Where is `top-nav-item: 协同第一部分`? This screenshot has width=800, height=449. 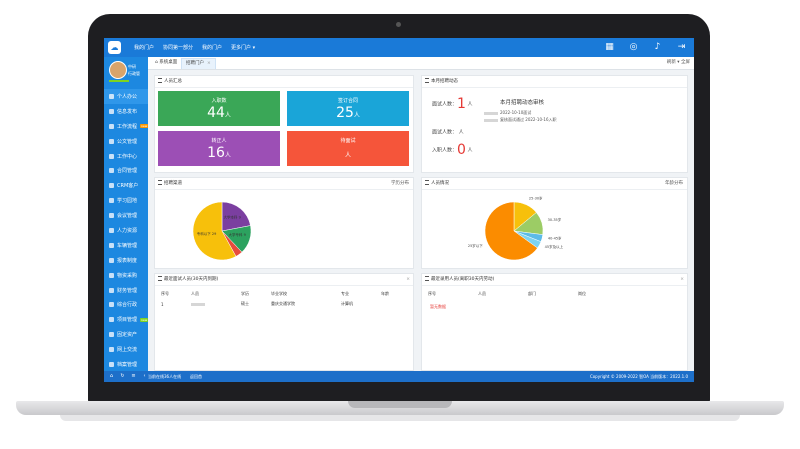
top-nav-item: 协同第一部分 is located at coordinates (178, 48).